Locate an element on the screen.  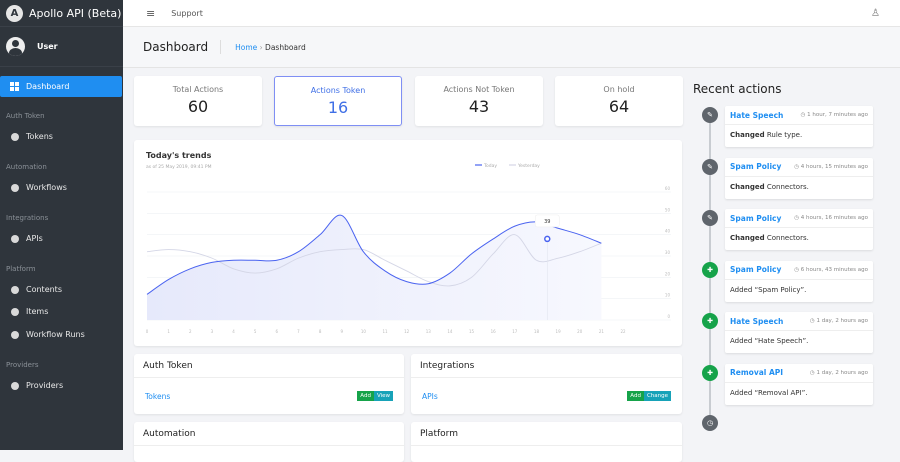
app-title: Apollo API (Beta) is located at coordinates (75, 13).